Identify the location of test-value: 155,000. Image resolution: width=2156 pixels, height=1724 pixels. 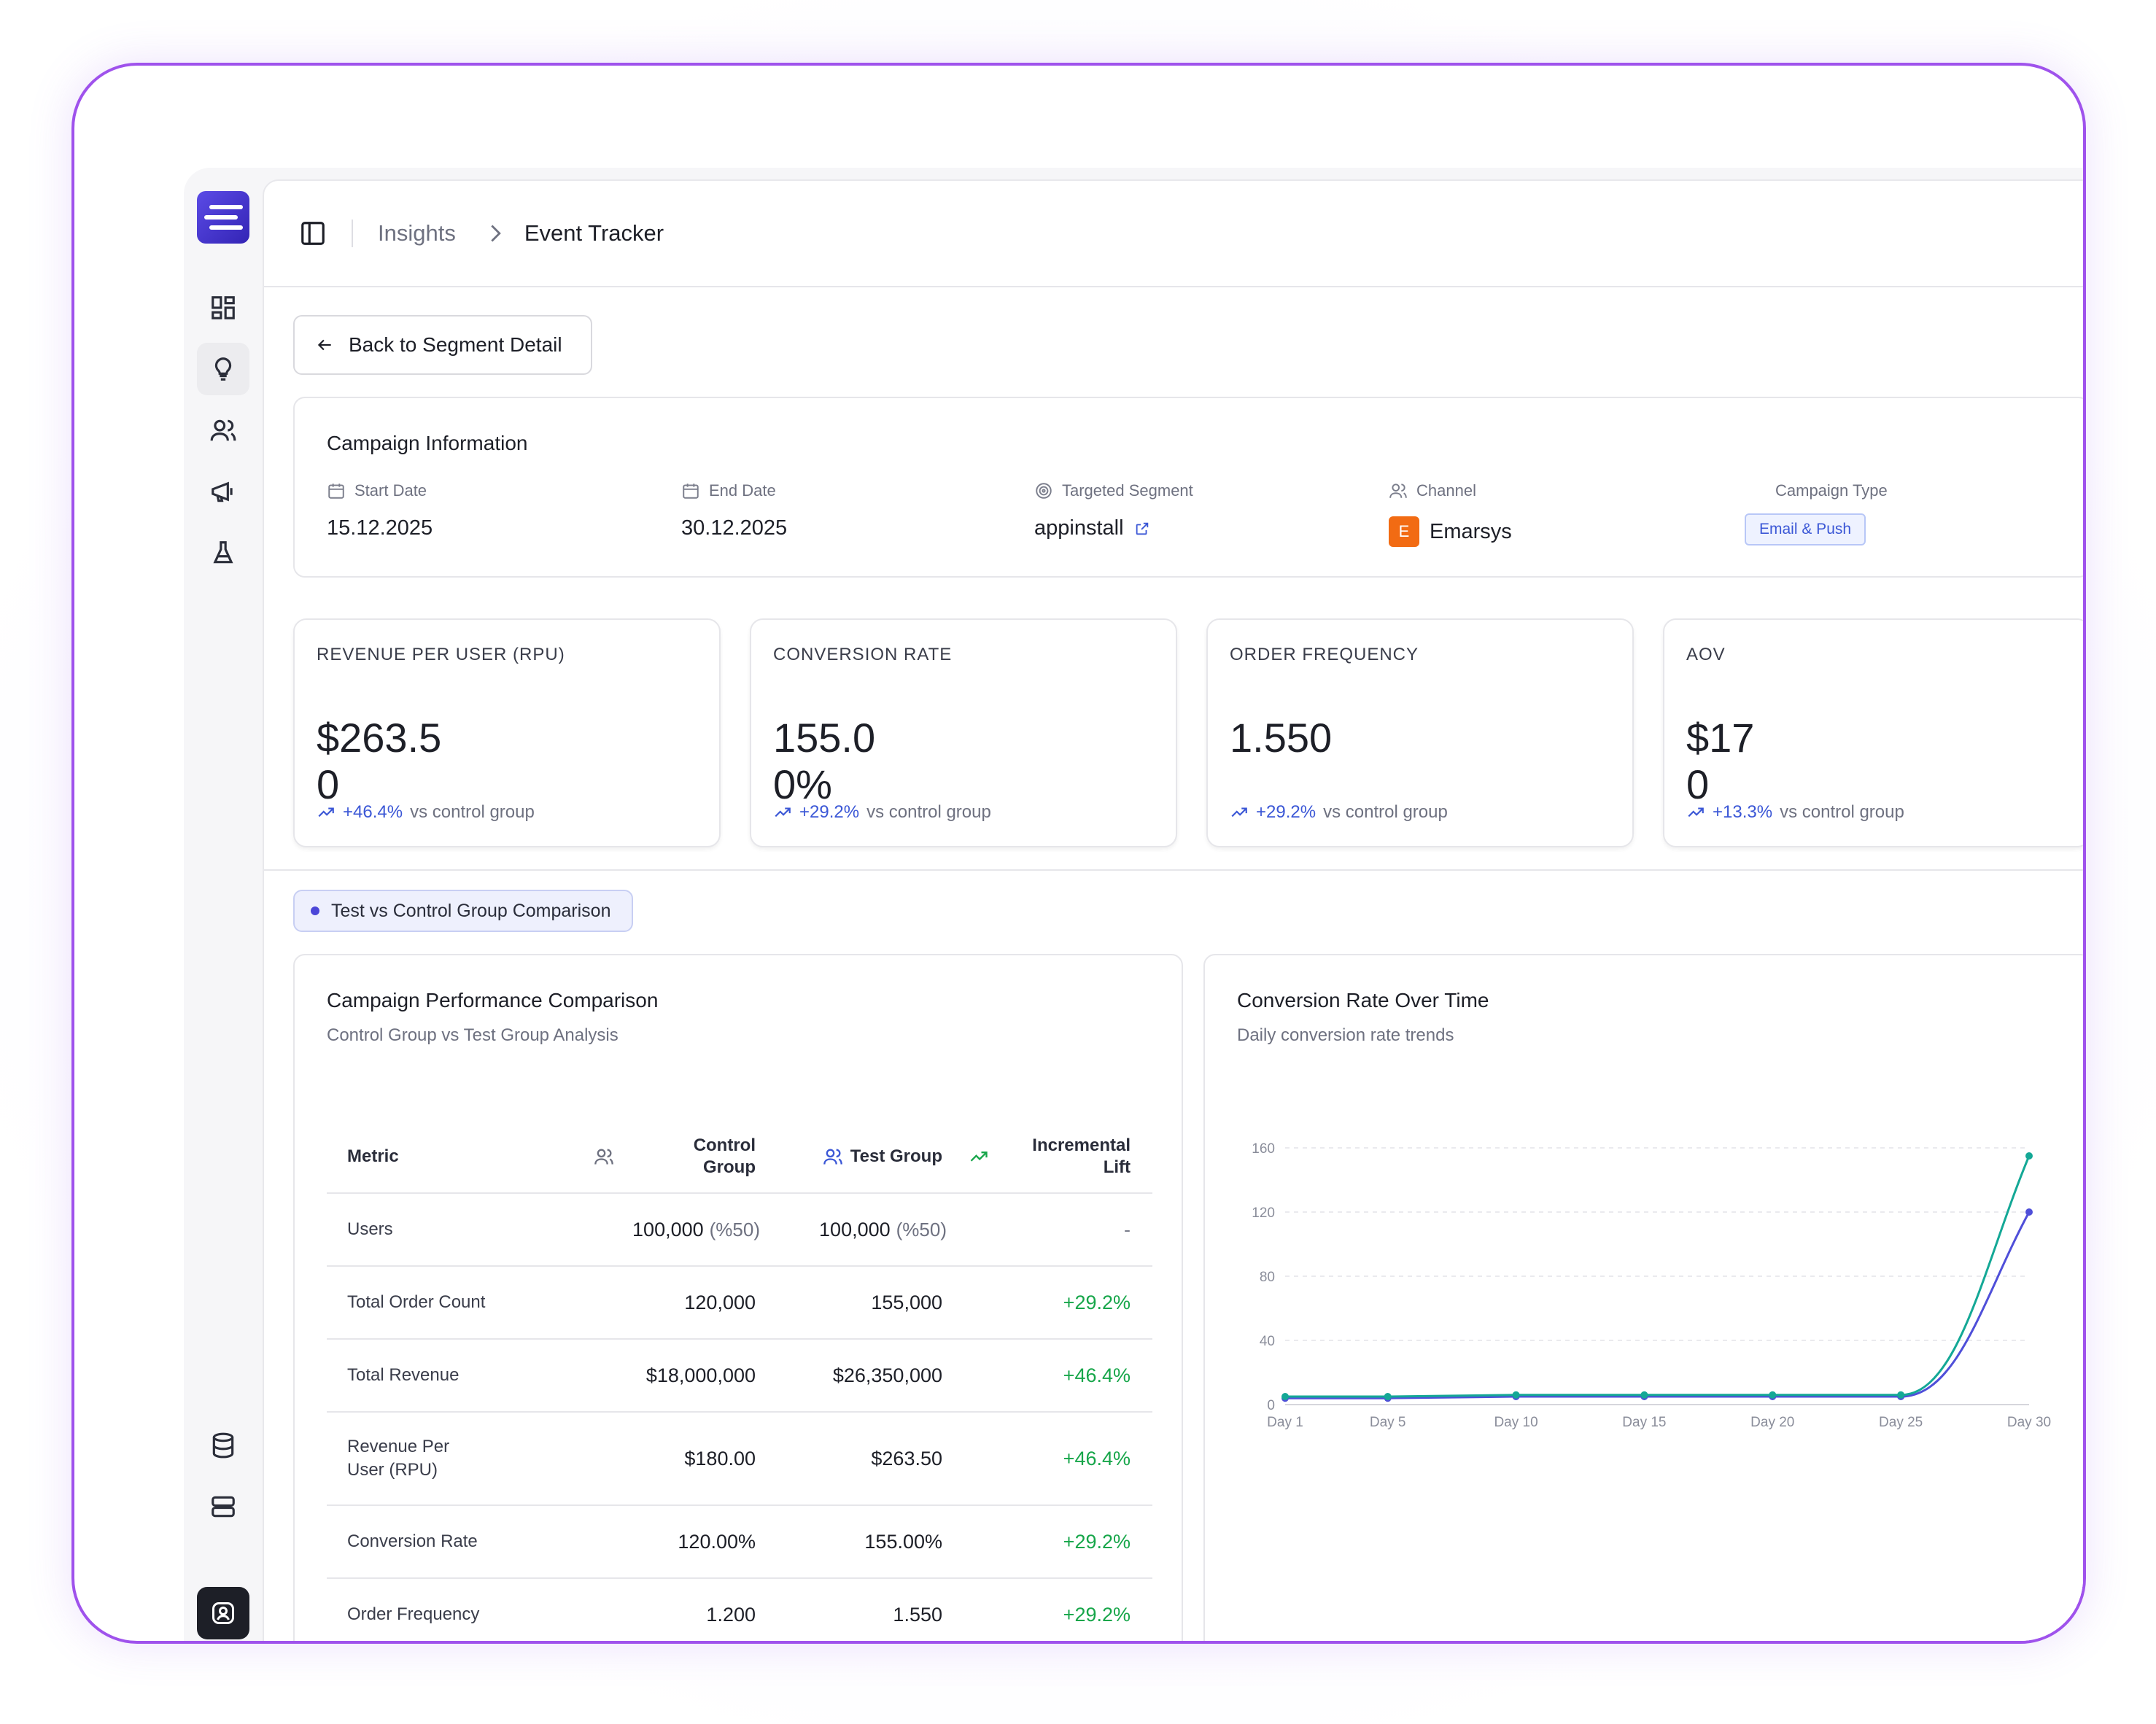
(853, 1303).